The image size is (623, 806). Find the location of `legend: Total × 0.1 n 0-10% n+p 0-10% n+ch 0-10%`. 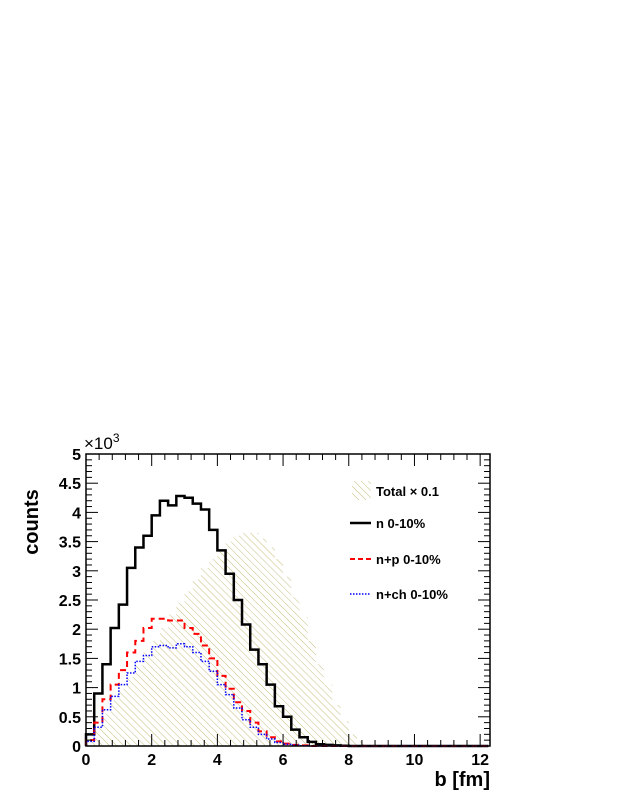

legend: Total × 0.1 n 0-10% n+p 0-10% n+ch 0-10% is located at coordinates (399, 541).